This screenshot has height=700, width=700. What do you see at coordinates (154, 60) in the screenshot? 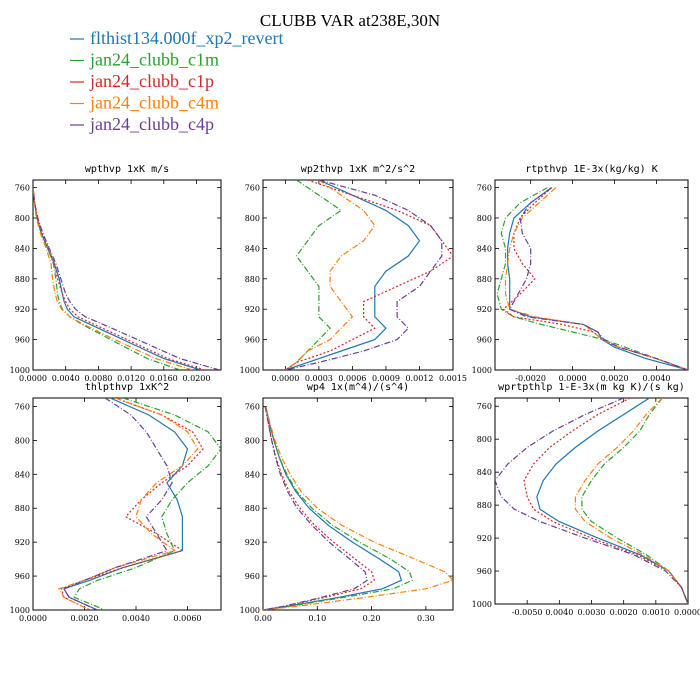
I see `legend-label: jan24_clubb_c1m` at bounding box center [154, 60].